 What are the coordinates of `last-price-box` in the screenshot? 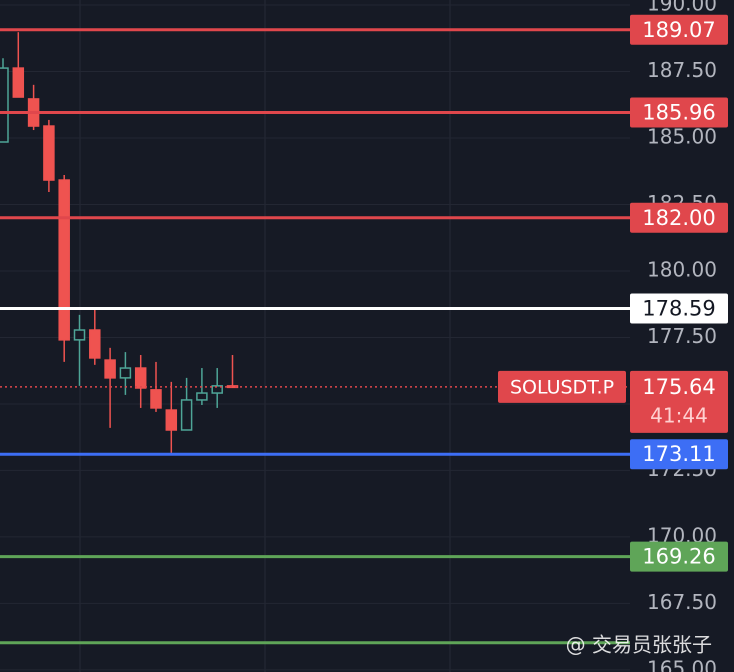 It's located at (679, 401).